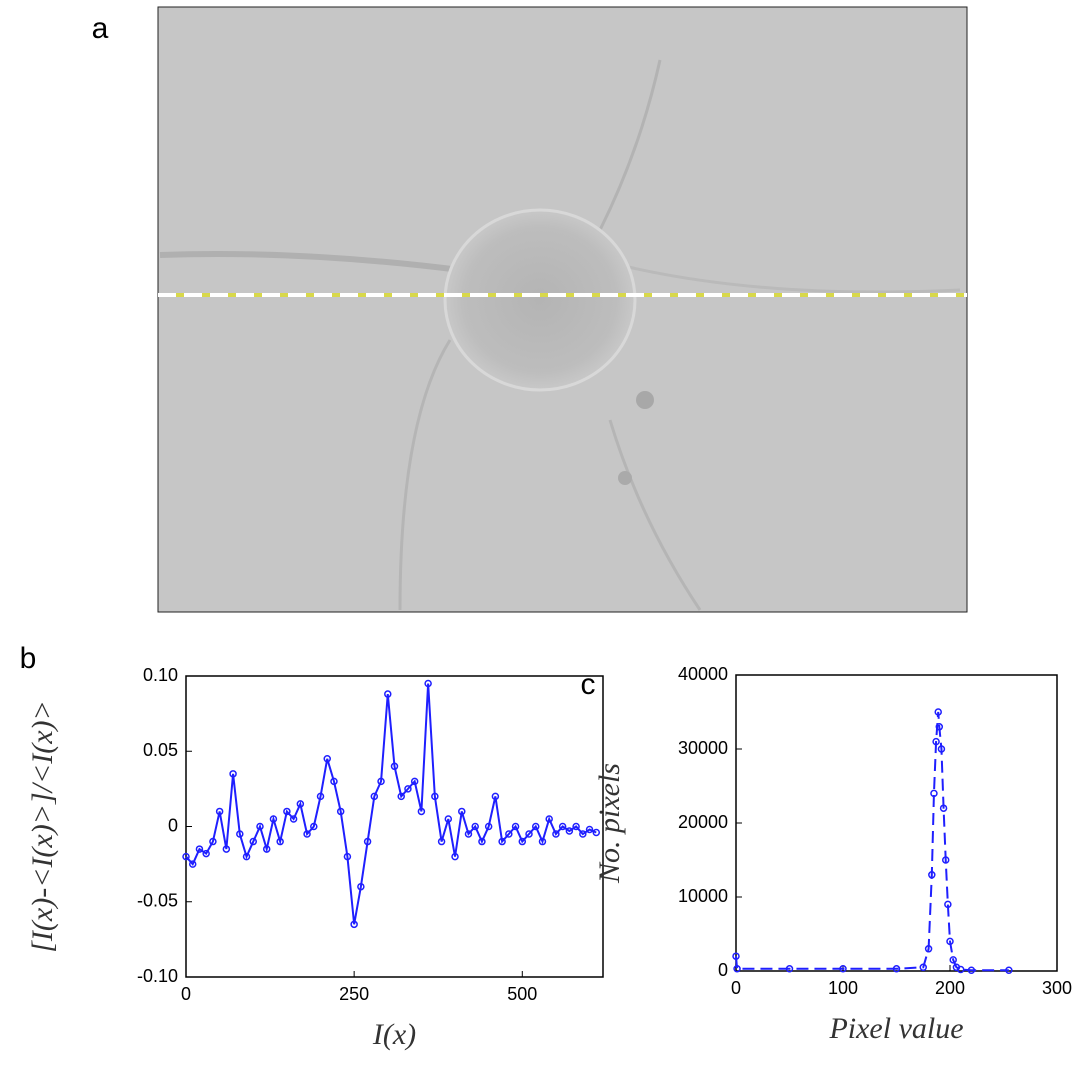 This screenshot has height=1069, width=1085. Describe the element at coordinates (160, 675) in the screenshot. I see `y-tick-label: 0.10` at that location.